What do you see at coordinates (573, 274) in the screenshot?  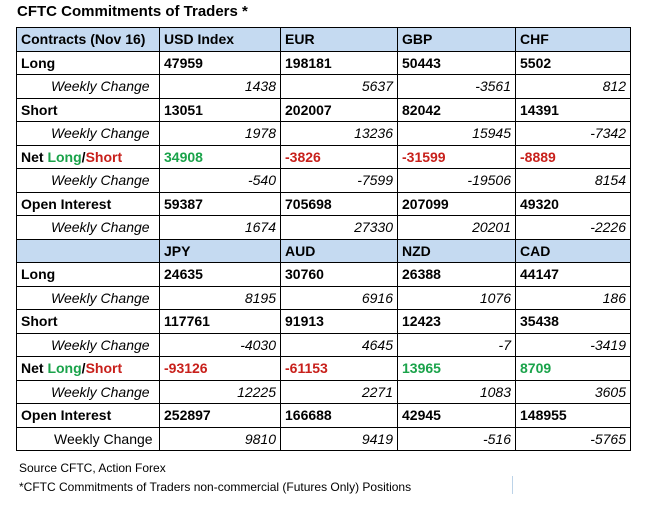 I see `long-value: 44147` at bounding box center [573, 274].